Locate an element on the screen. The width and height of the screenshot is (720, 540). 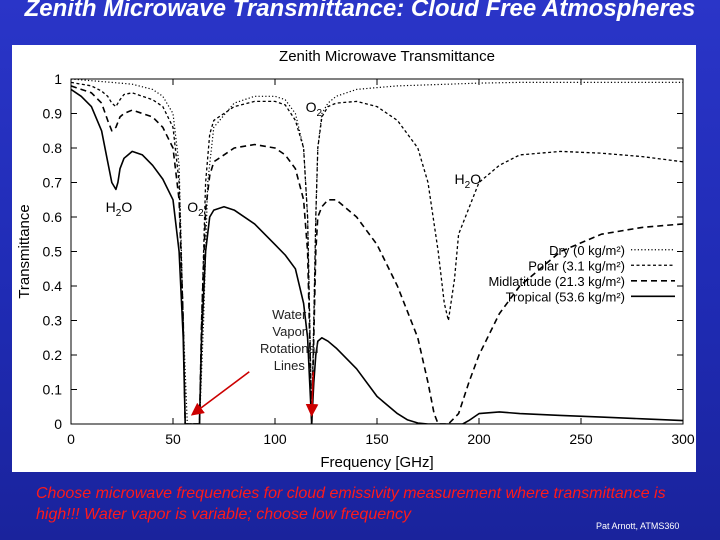
legend-label: Polar (3.1 kg/m²) is located at coordinates (576, 265).